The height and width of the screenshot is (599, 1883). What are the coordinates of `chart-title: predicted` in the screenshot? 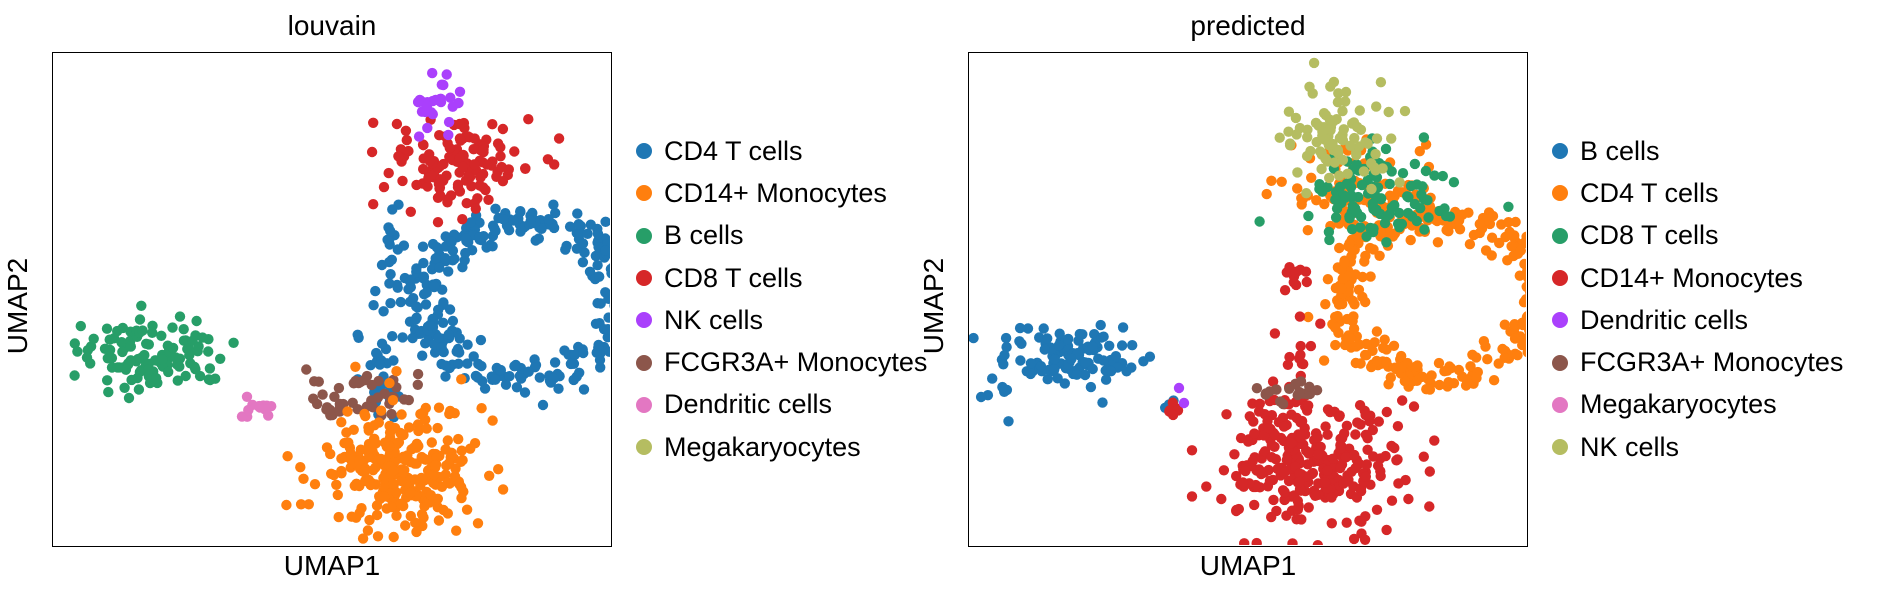 It's located at (1248, 25).